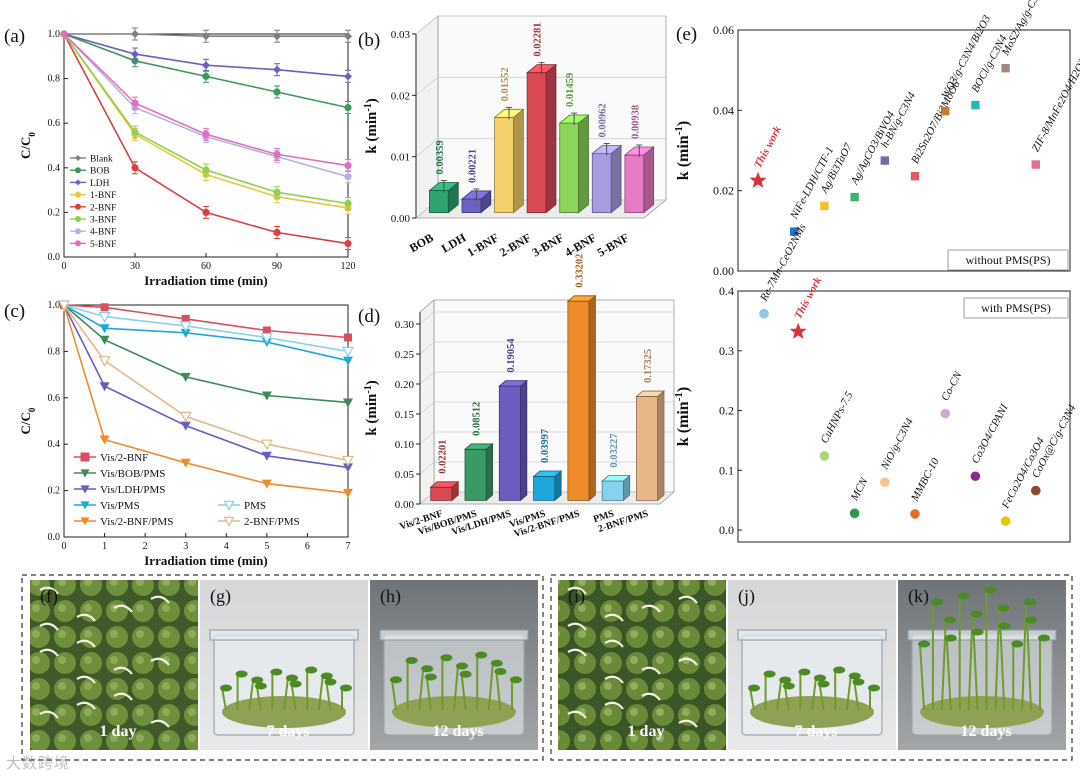  What do you see at coordinates (104, 317) in the screenshot?
I see `data-point-PMS` at bounding box center [104, 317].